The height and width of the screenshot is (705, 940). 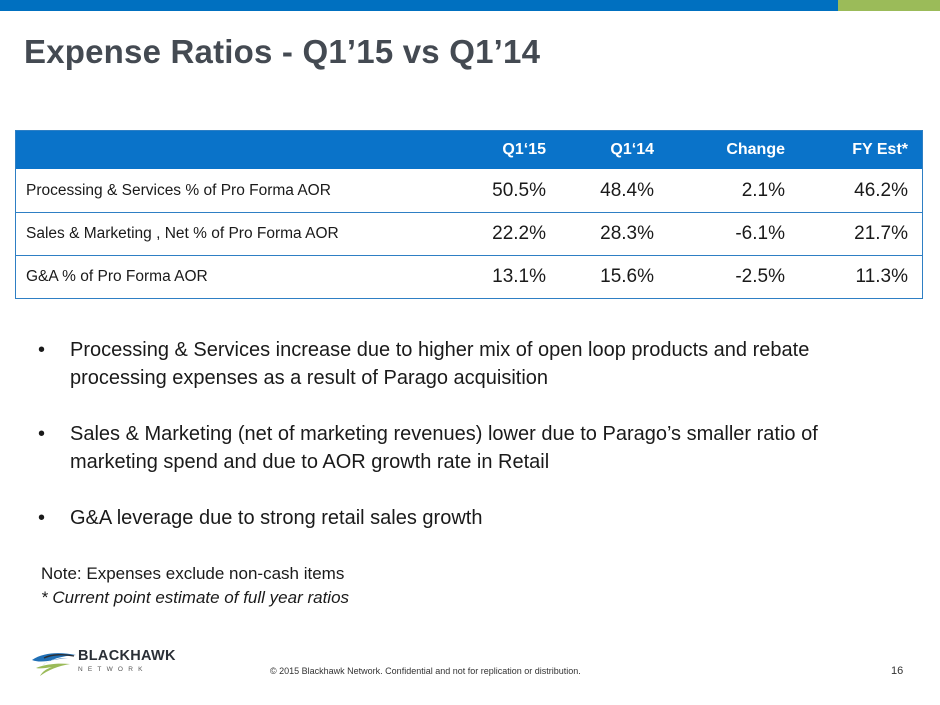 What do you see at coordinates (881, 233) in the screenshot?
I see `table-cell: 21.7%` at bounding box center [881, 233].